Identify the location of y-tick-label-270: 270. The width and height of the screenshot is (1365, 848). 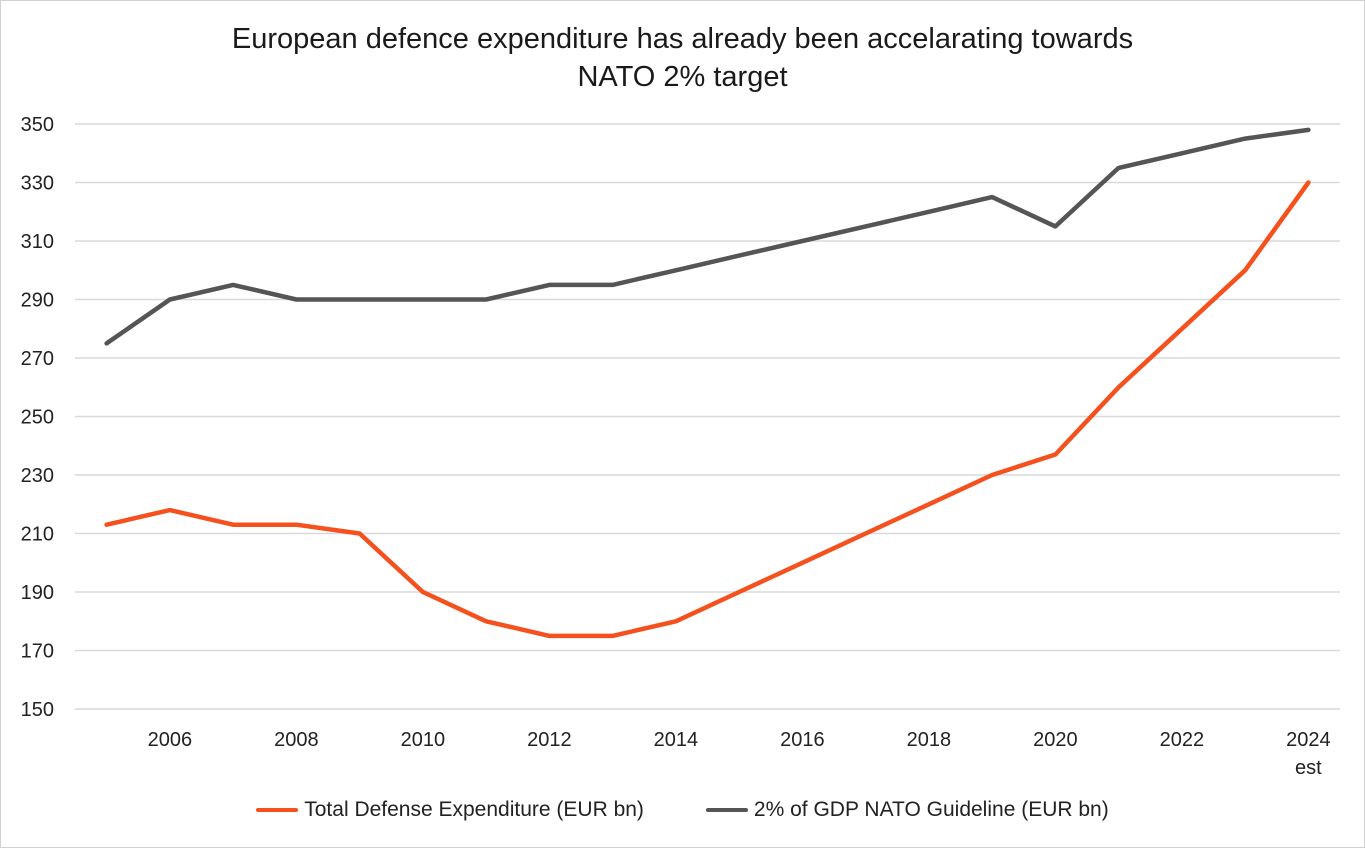
(37, 359).